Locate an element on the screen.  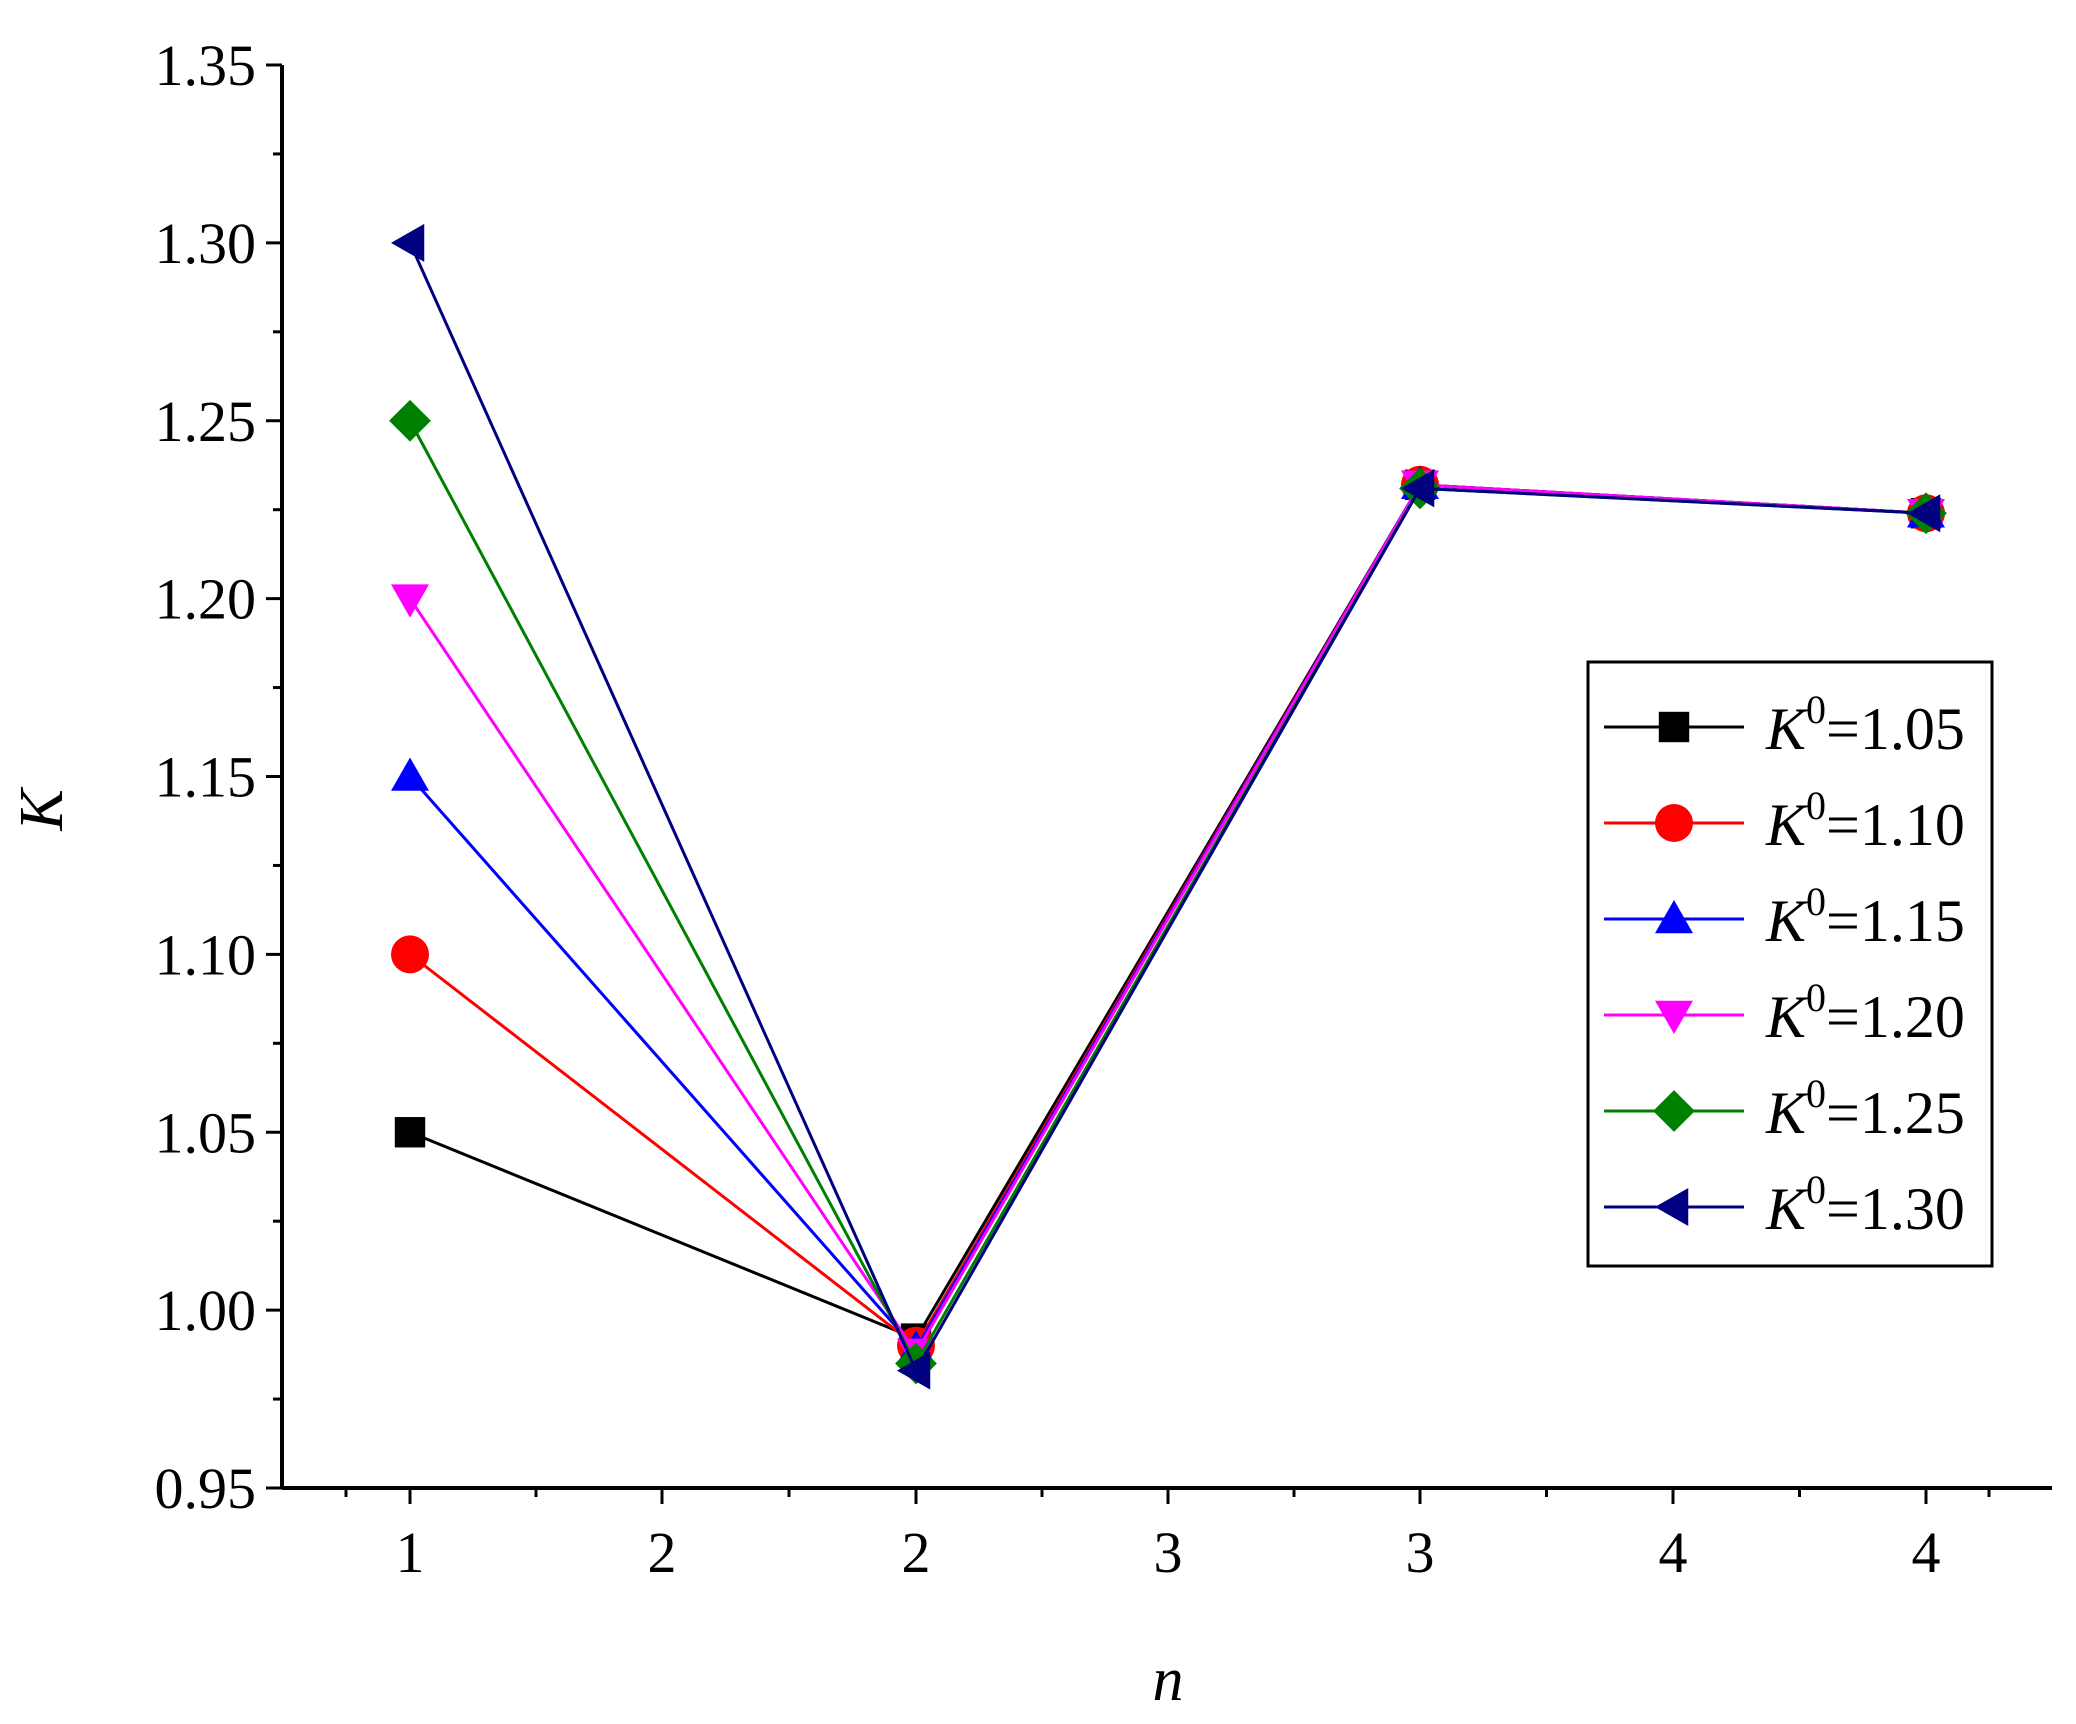
legend-box is located at coordinates (1790, 964).